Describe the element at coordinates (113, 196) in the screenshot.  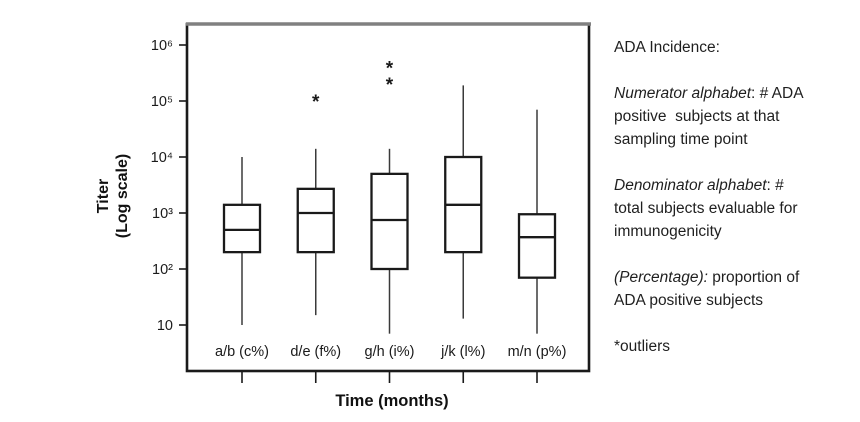
I see `y-axis-title: Titer (Log scale)` at that location.